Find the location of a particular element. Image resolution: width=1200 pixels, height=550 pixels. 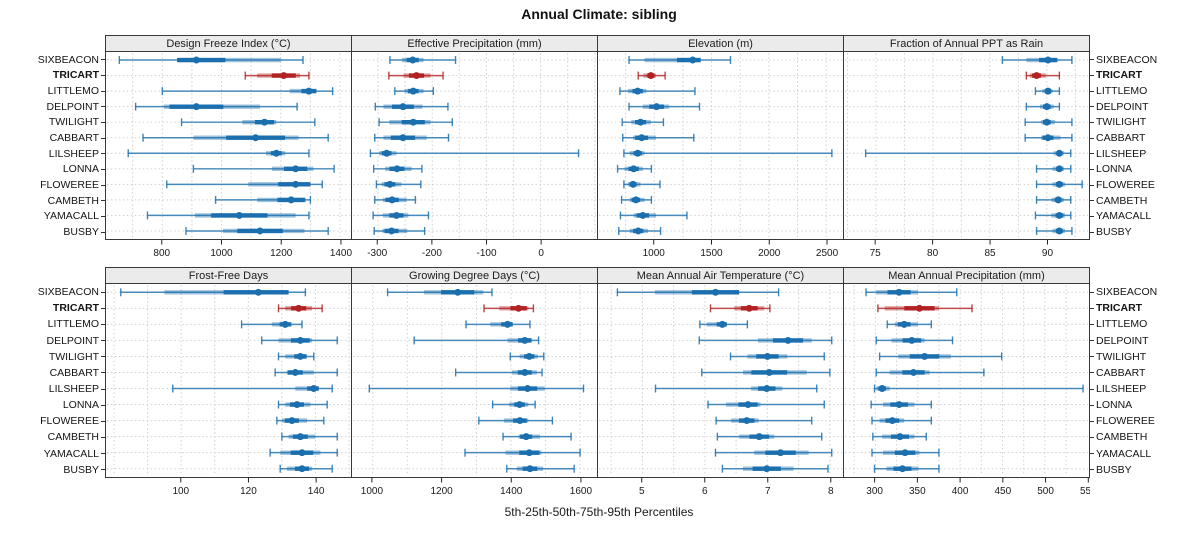

station-label-row: LONNA is located at coordinates (1143, 405).